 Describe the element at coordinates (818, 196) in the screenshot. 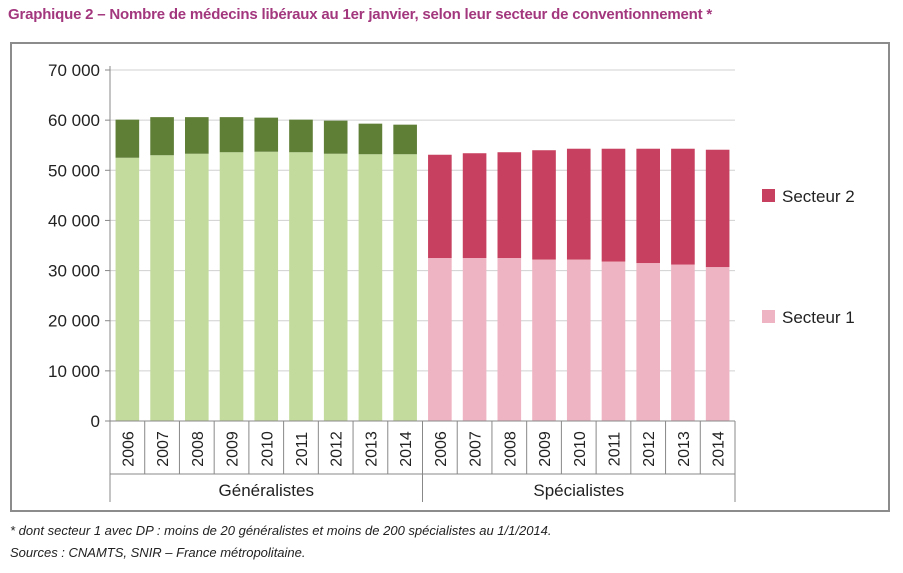

I see `legend-label: Secteur 2` at that location.